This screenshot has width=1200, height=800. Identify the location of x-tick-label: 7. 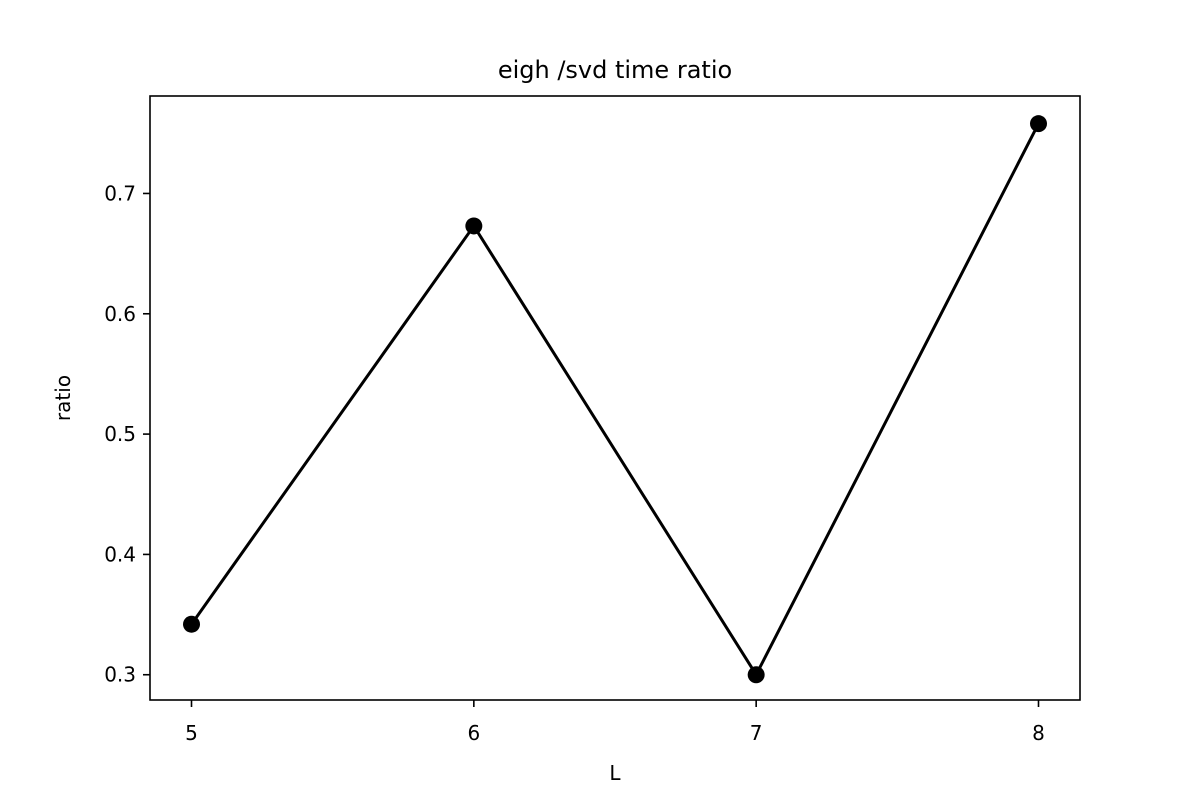
(756, 733).